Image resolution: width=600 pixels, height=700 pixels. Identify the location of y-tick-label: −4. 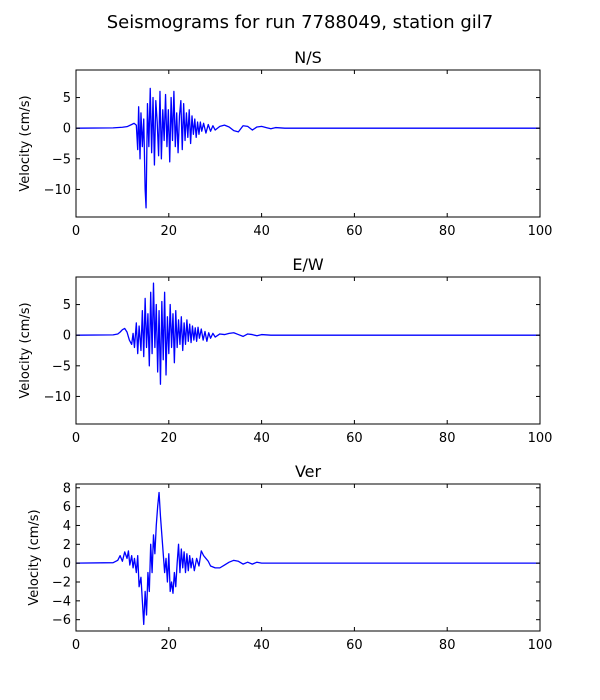
(61, 601).